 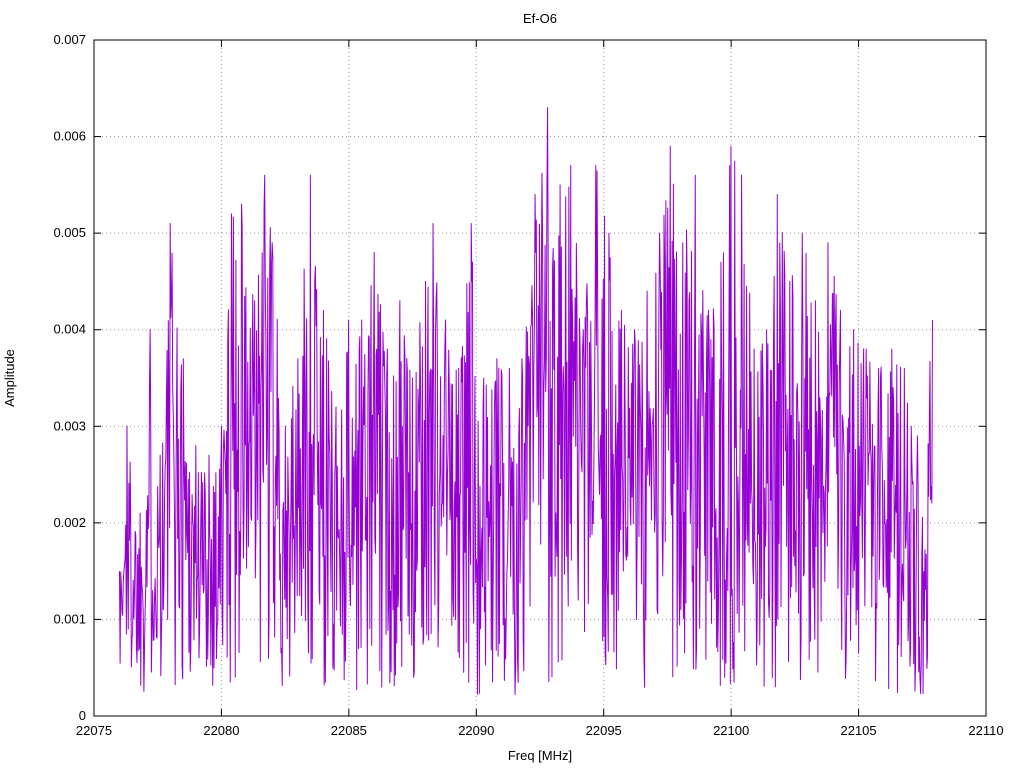 I want to click on y-tick-label: 0, so click(x=82, y=715).